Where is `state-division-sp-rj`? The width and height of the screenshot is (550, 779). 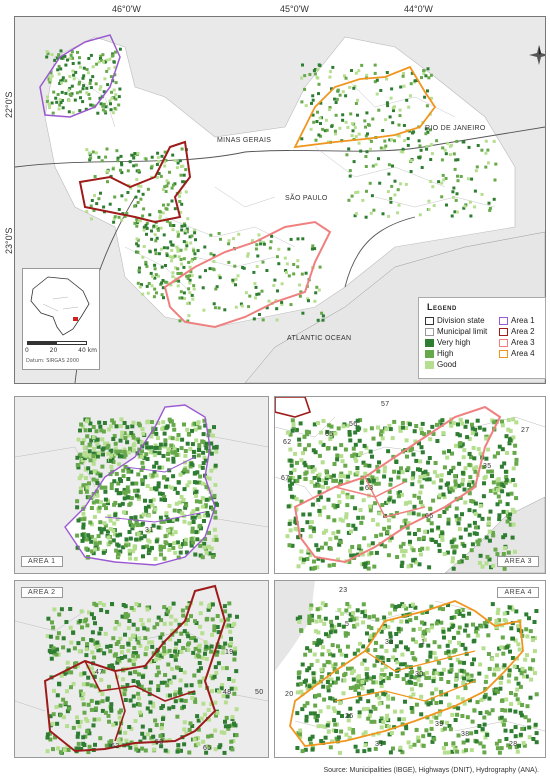
state-division-sp-rj is located at coordinates (380, 252).